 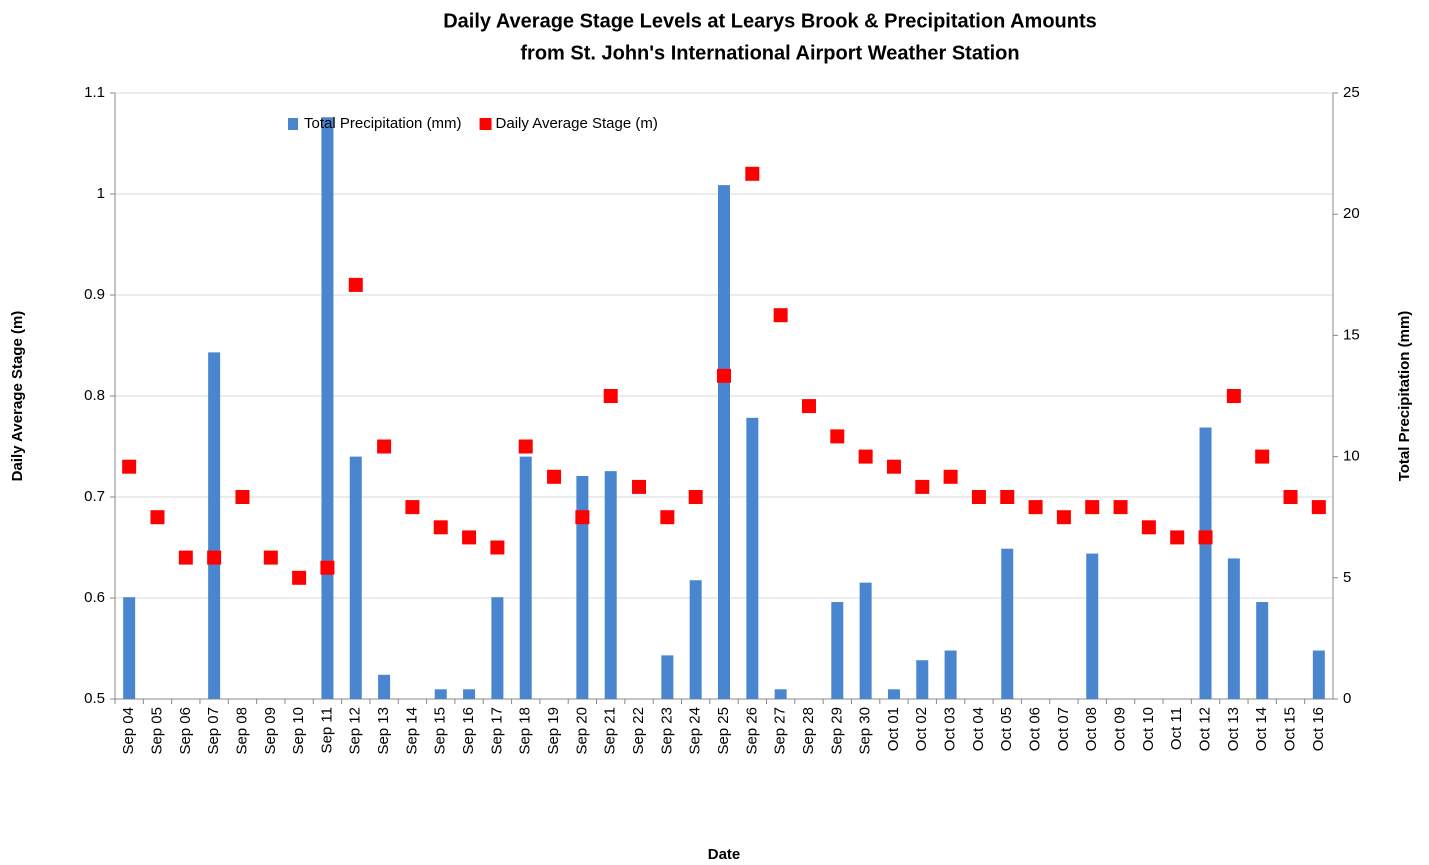 What do you see at coordinates (666, 731) in the screenshot?
I see `x-tick-label: Sep 23` at bounding box center [666, 731].